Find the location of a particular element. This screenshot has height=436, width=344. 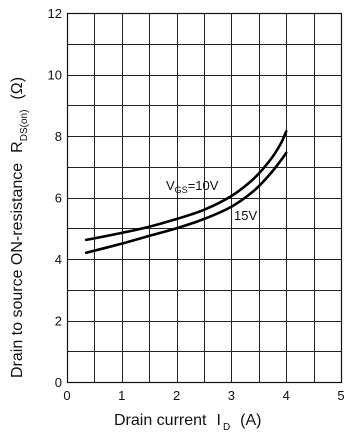

y-tick-label: 2 is located at coordinates (58, 321).